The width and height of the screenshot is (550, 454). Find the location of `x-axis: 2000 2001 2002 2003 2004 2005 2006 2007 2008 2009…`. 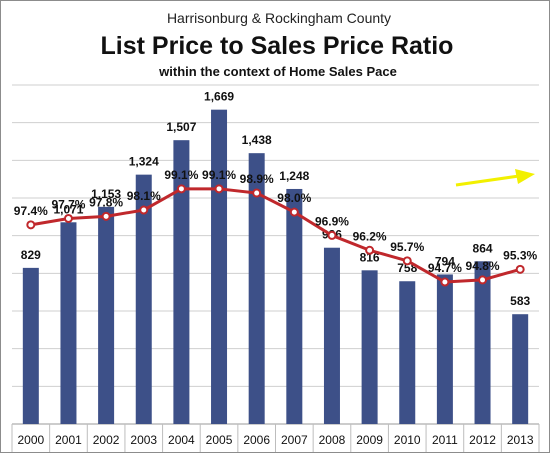

x-axis: 2000 2001 2002 2003 2004 2005 2006 2007 2008 2009… is located at coordinates (275, 438).